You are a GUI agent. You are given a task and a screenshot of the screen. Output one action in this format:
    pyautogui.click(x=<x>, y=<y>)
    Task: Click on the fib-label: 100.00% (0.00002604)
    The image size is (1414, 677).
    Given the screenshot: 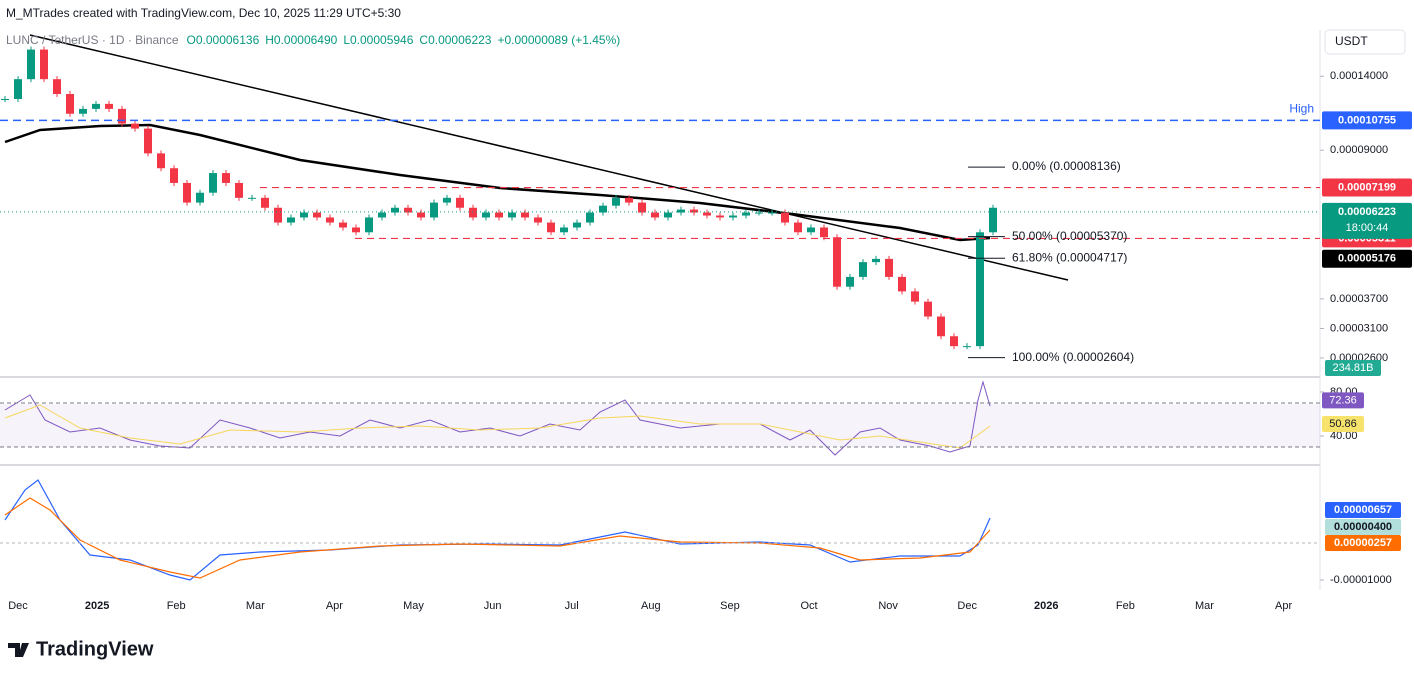 What is the action you would take?
    pyautogui.click(x=1073, y=357)
    